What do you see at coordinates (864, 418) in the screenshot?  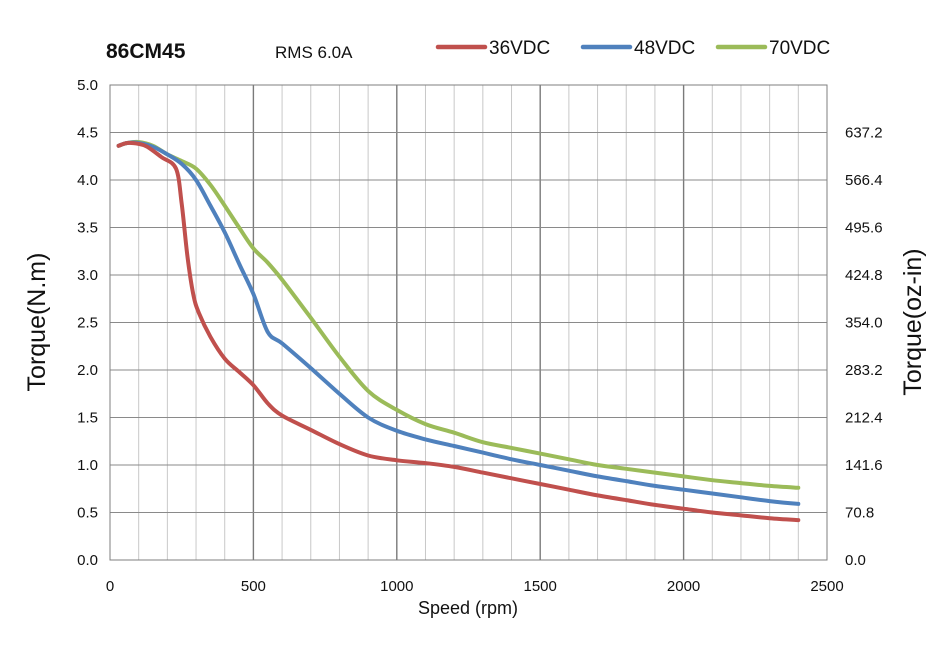 I see `y2-tick-label: 212.4` at bounding box center [864, 418].